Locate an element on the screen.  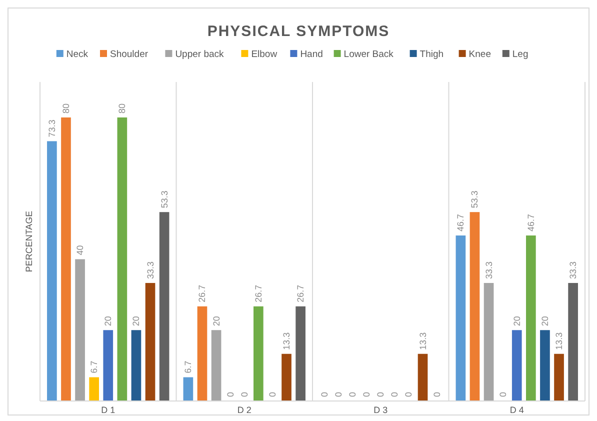
legend-label: Leg is located at coordinates (520, 54).